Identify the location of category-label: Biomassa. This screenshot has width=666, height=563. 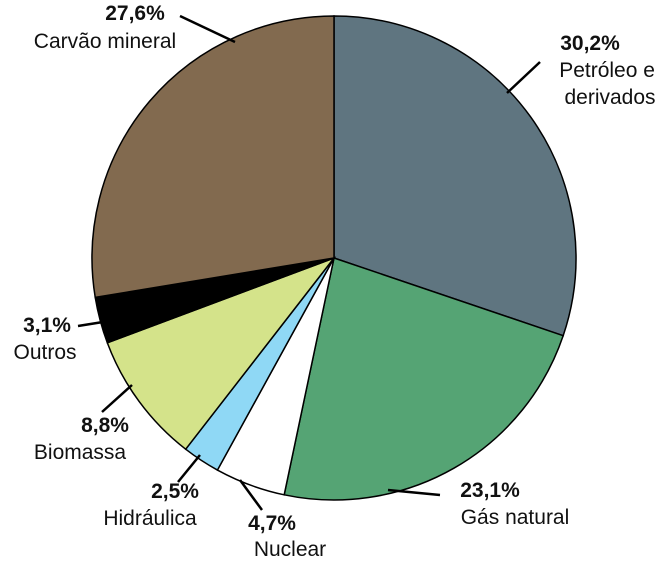
(80, 452).